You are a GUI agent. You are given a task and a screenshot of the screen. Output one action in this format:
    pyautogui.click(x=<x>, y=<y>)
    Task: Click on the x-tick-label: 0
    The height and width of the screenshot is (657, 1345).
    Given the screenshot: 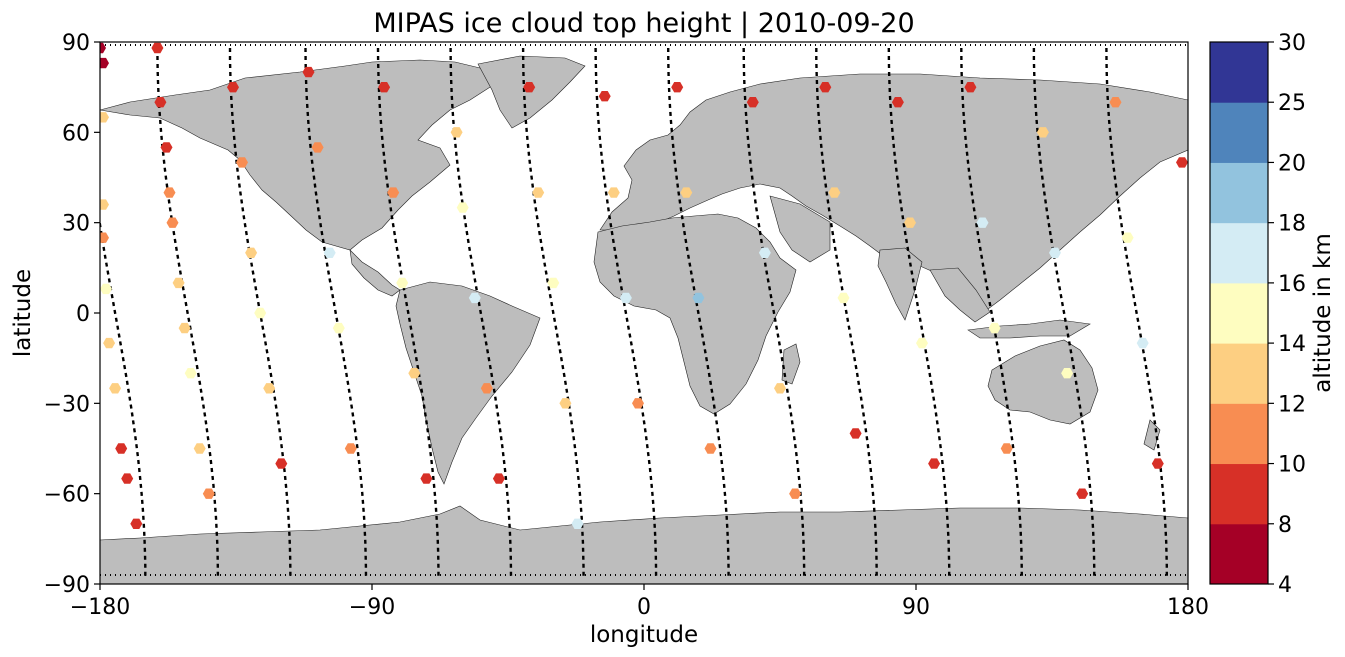 What is the action you would take?
    pyautogui.click(x=644, y=607)
    